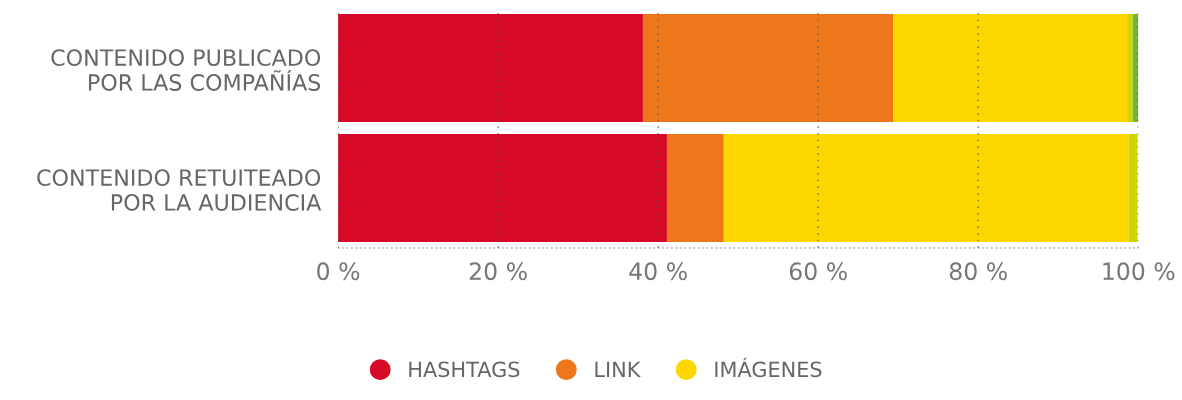  What do you see at coordinates (658, 271) in the screenshot?
I see `x-tick-label: 40 %` at bounding box center [658, 271].